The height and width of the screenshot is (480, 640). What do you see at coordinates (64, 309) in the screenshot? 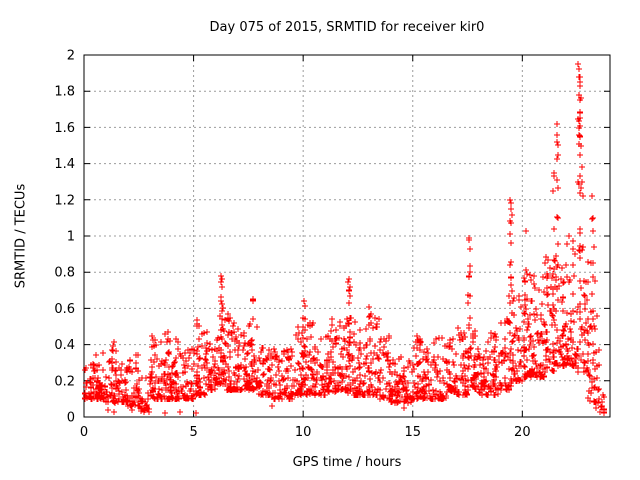
I see `y-tick-label: 0.6` at bounding box center [64, 309].